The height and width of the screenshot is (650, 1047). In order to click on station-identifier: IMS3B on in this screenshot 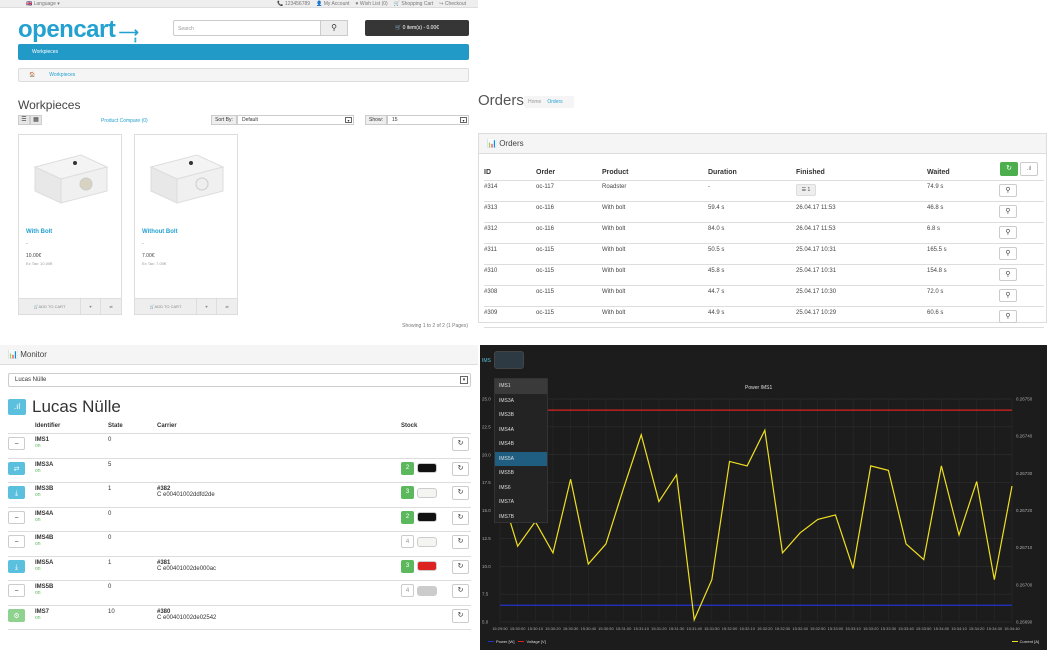, I will do `click(71, 492)`.